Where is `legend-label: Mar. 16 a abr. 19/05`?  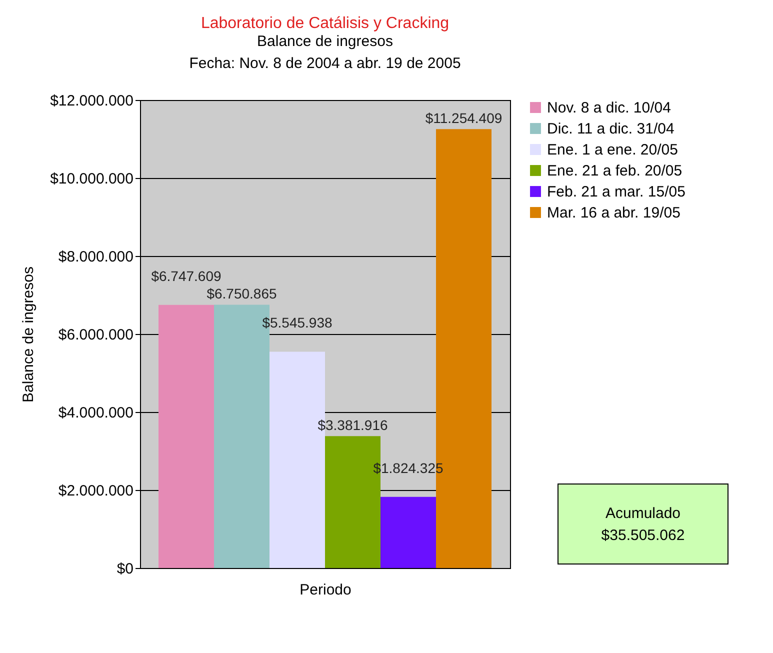 legend-label: Mar. 16 a abr. 19/05 is located at coordinates (613, 213).